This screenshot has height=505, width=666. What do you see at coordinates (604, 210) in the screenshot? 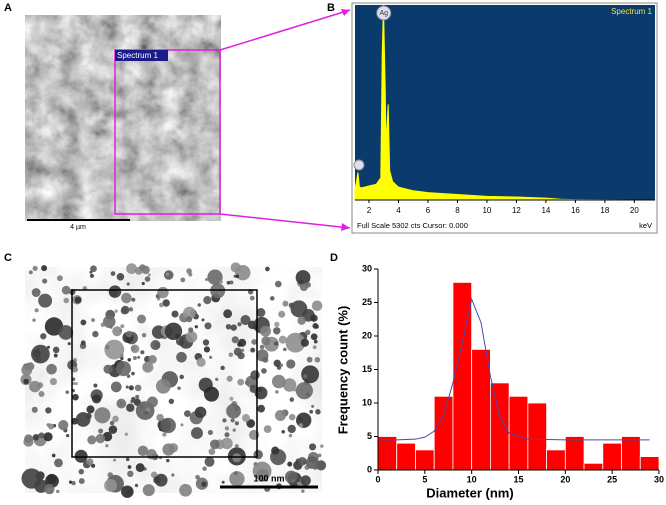
I see `x-tick-label: 18` at bounding box center [604, 210].